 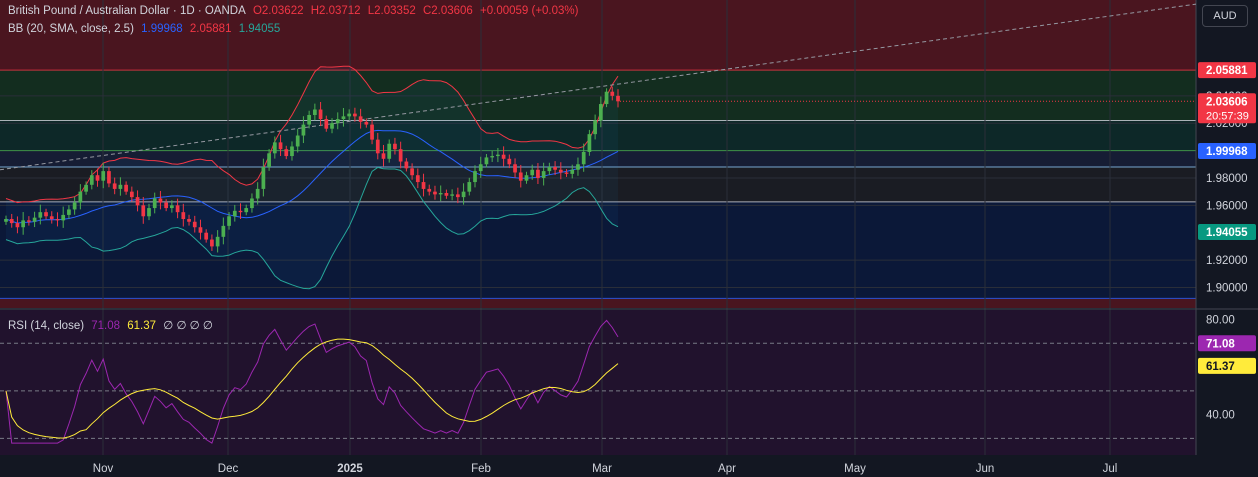 What do you see at coordinates (727, 469) in the screenshot?
I see `time-tick-label: Apr` at bounding box center [727, 469].